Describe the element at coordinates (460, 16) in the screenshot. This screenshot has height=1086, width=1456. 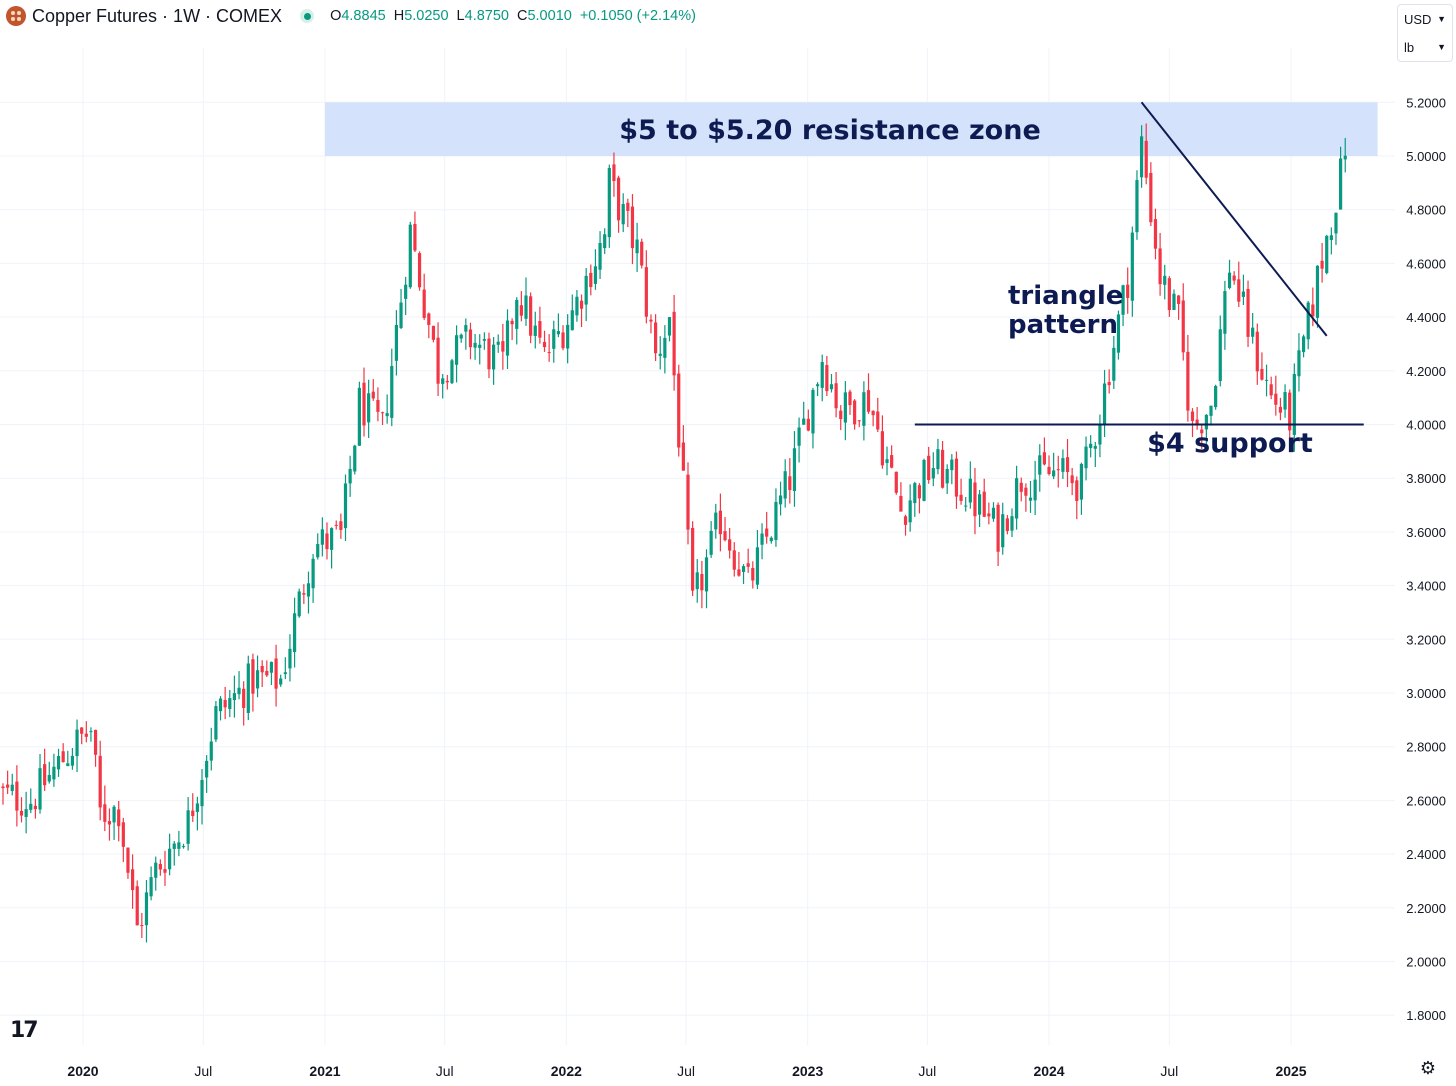
I see `low-key: L` at that location.